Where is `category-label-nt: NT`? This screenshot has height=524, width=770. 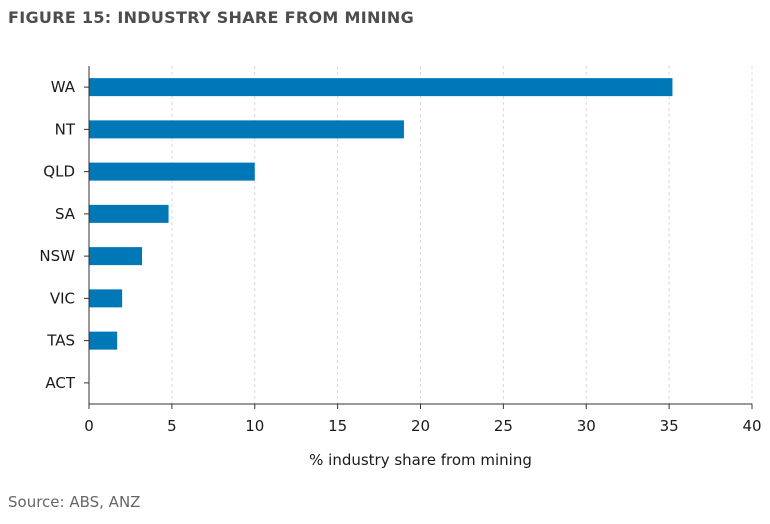 category-label-nt: NT is located at coordinates (65, 129).